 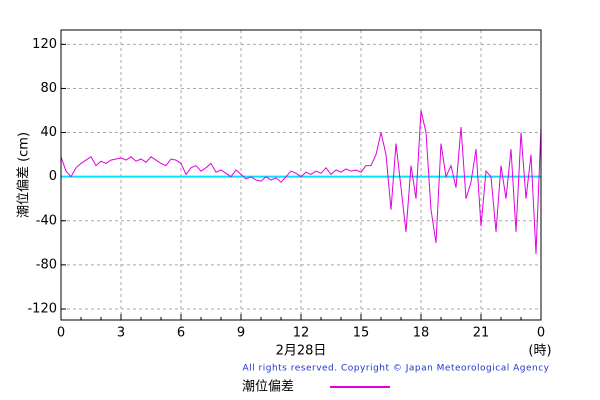 What do you see at coordinates (44, 44) in the screenshot?
I see `y-tick-label: 120` at bounding box center [44, 44].